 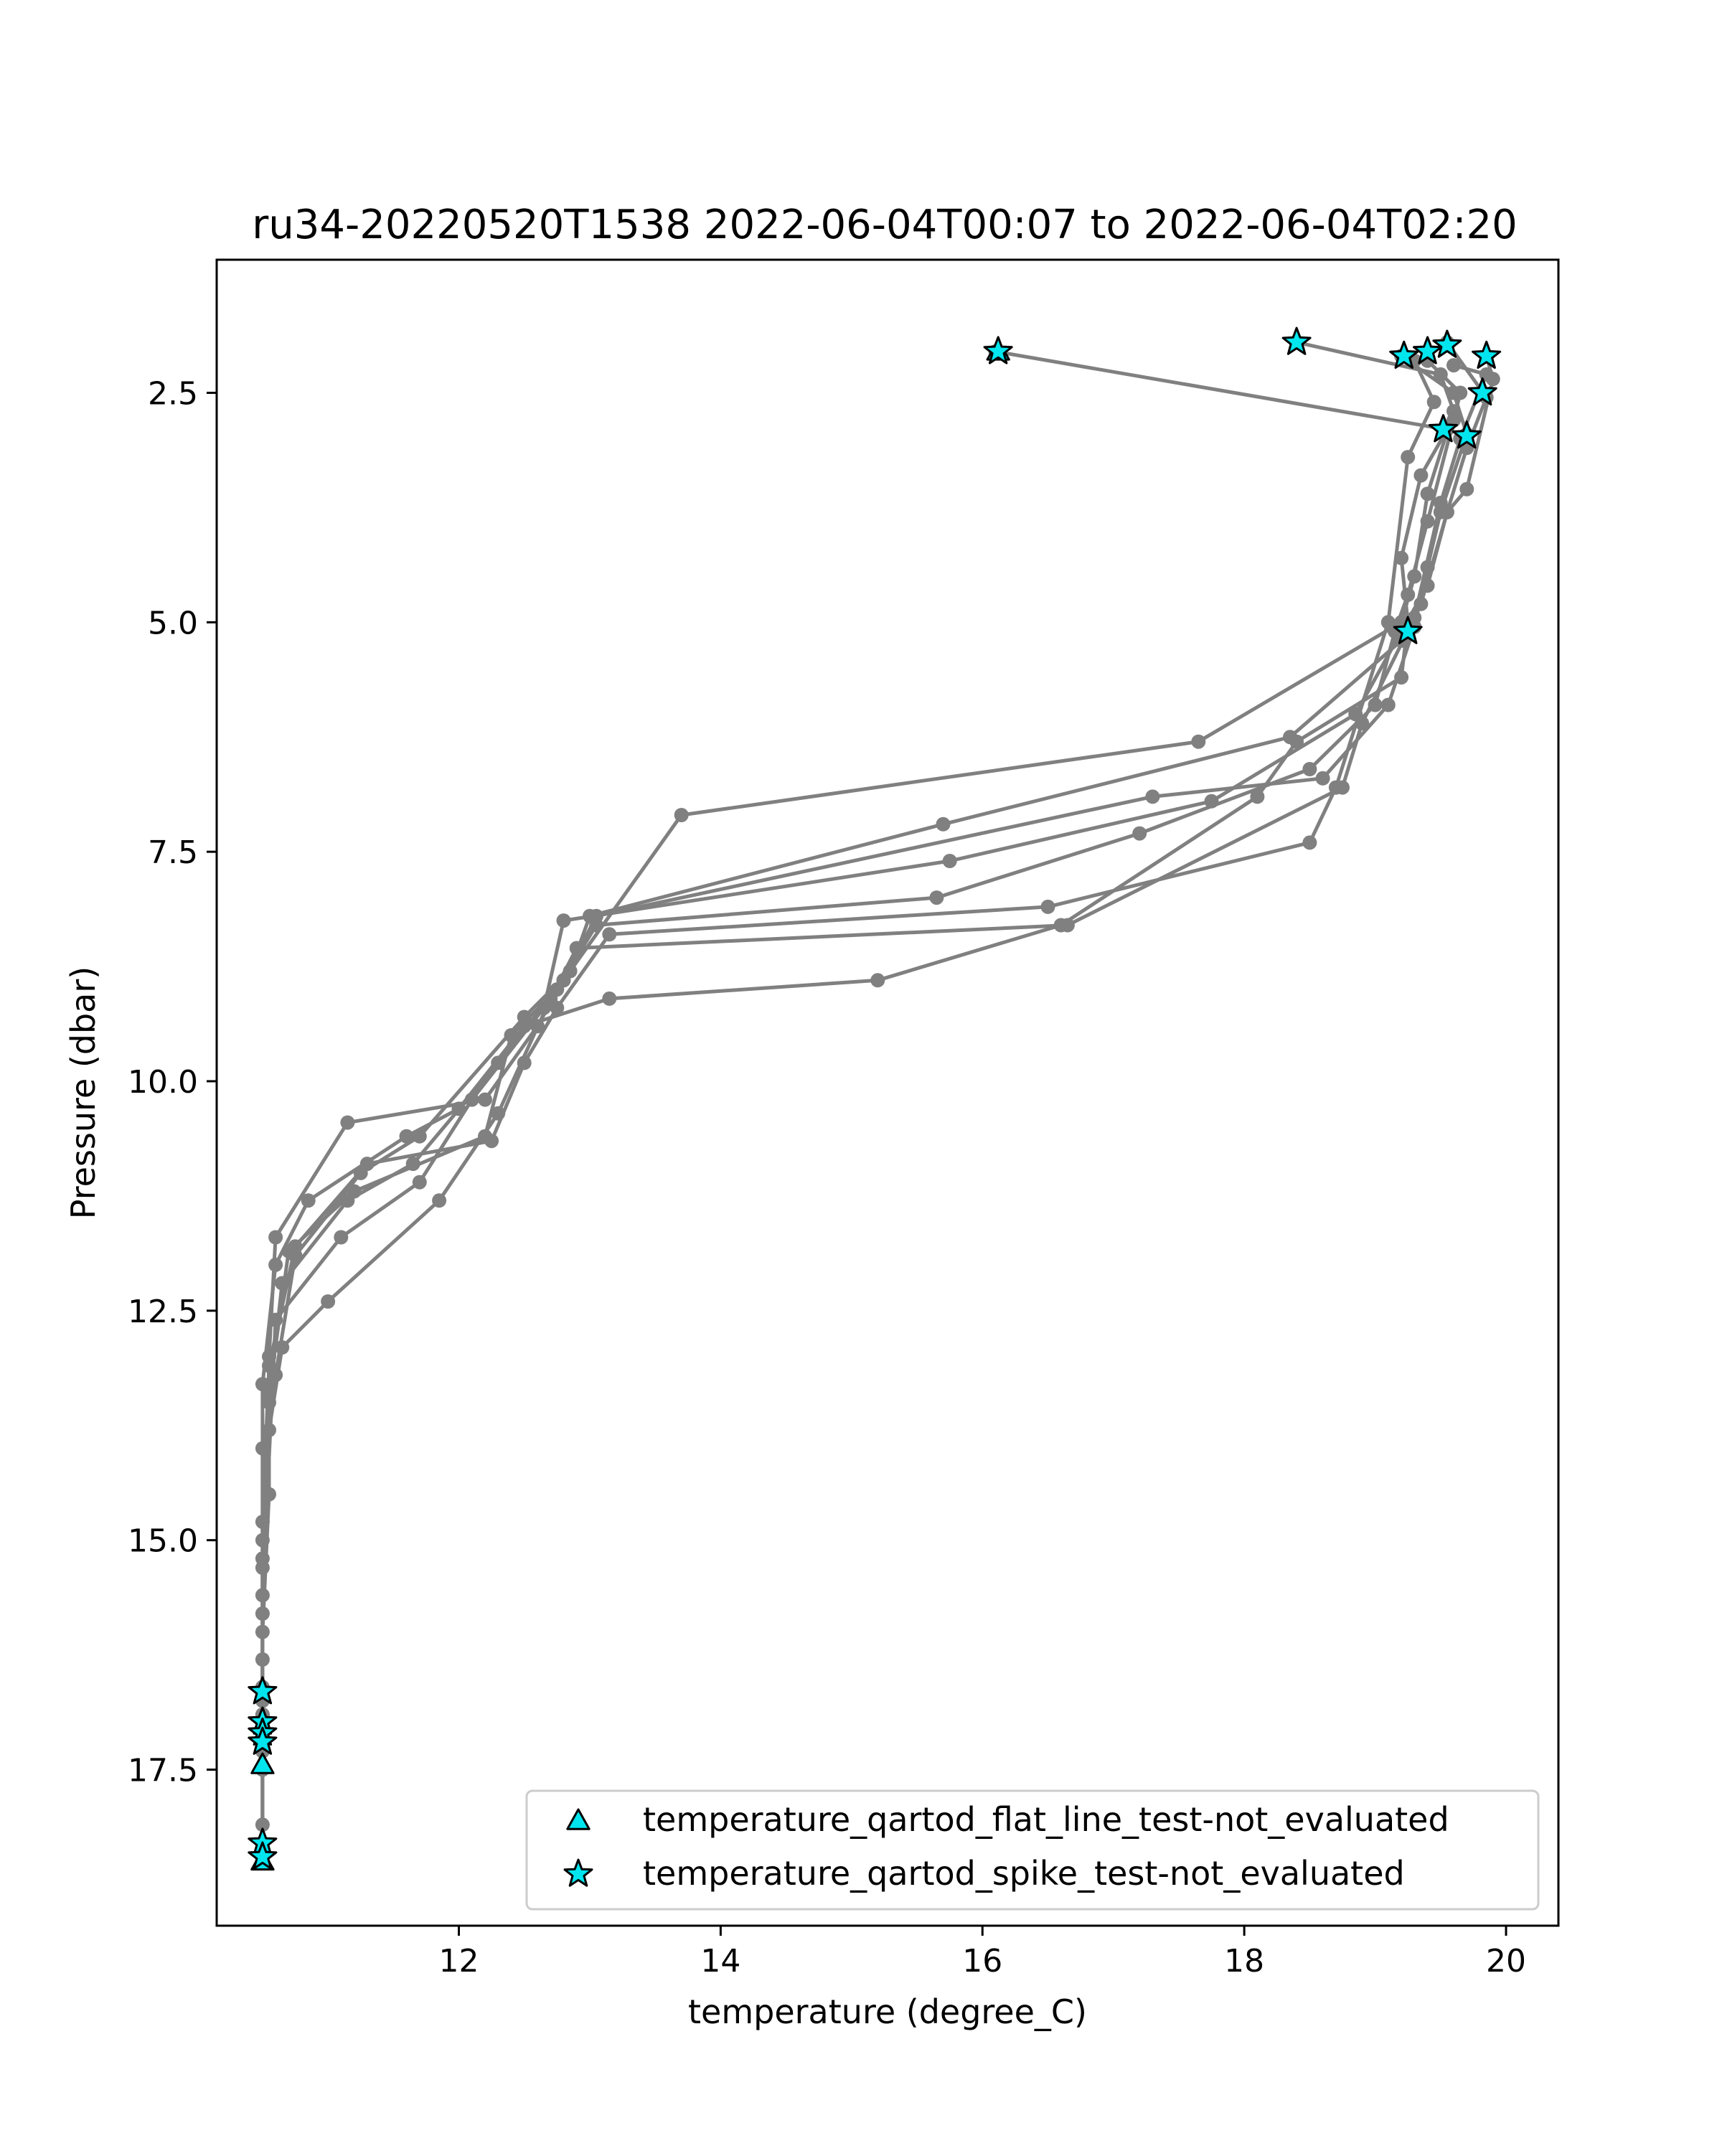 What do you see at coordinates (1506, 1962) in the screenshot?
I see `x-tick-label: 20` at bounding box center [1506, 1962].